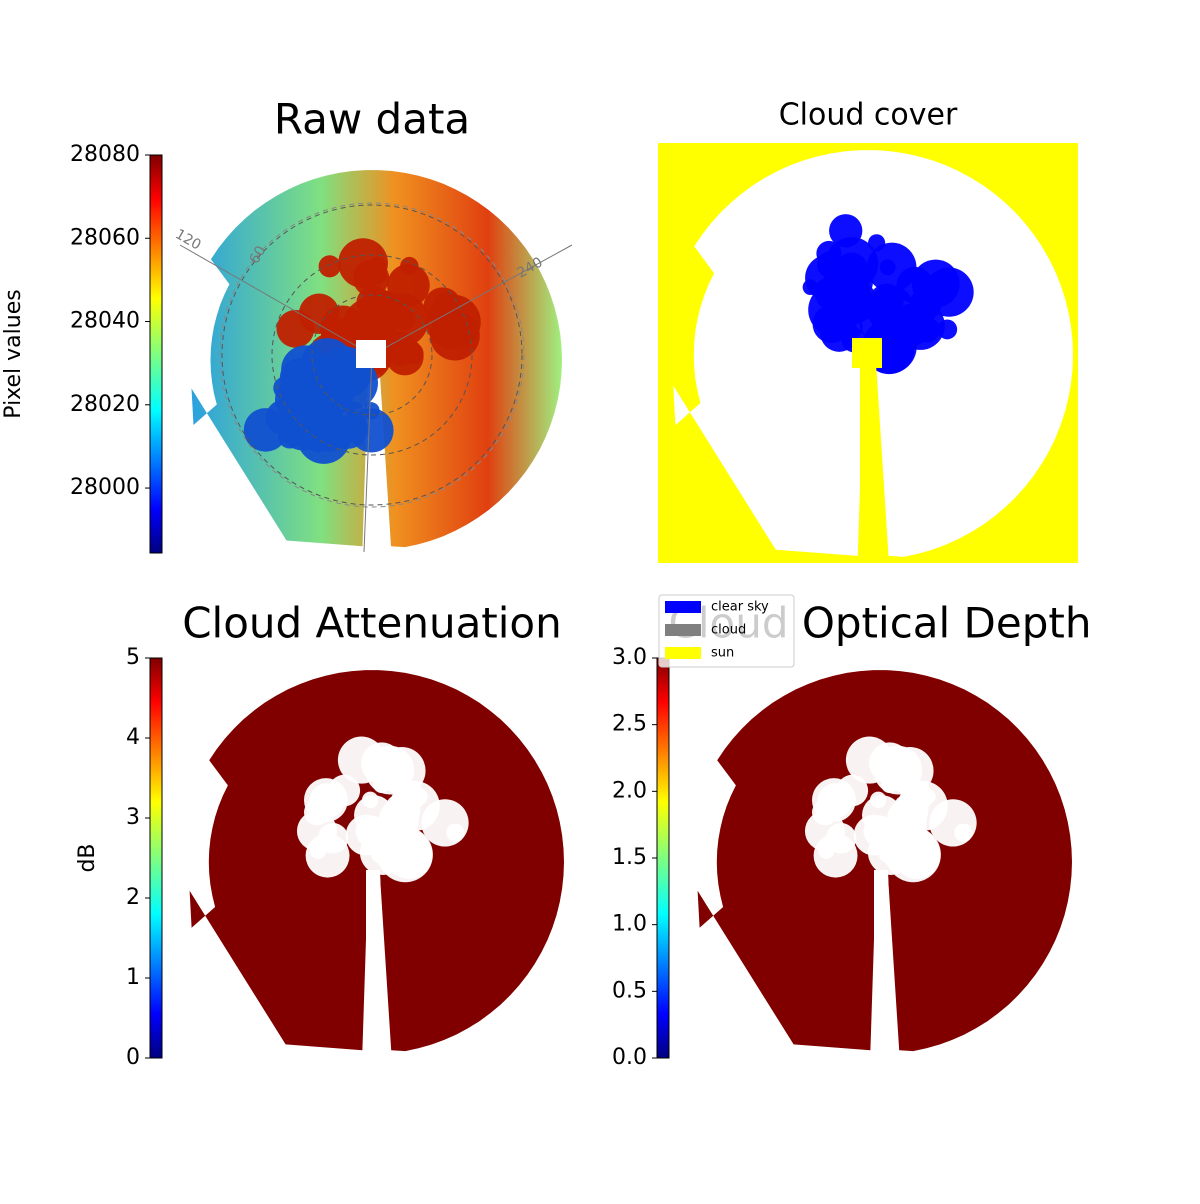  I want to click on colorbar-tick-label: 1, so click(133, 977).